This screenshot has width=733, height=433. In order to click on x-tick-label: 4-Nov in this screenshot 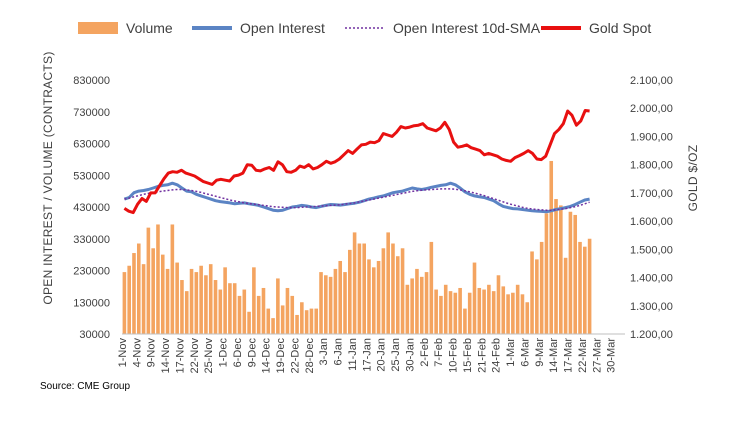, I will do `click(137, 353)`.